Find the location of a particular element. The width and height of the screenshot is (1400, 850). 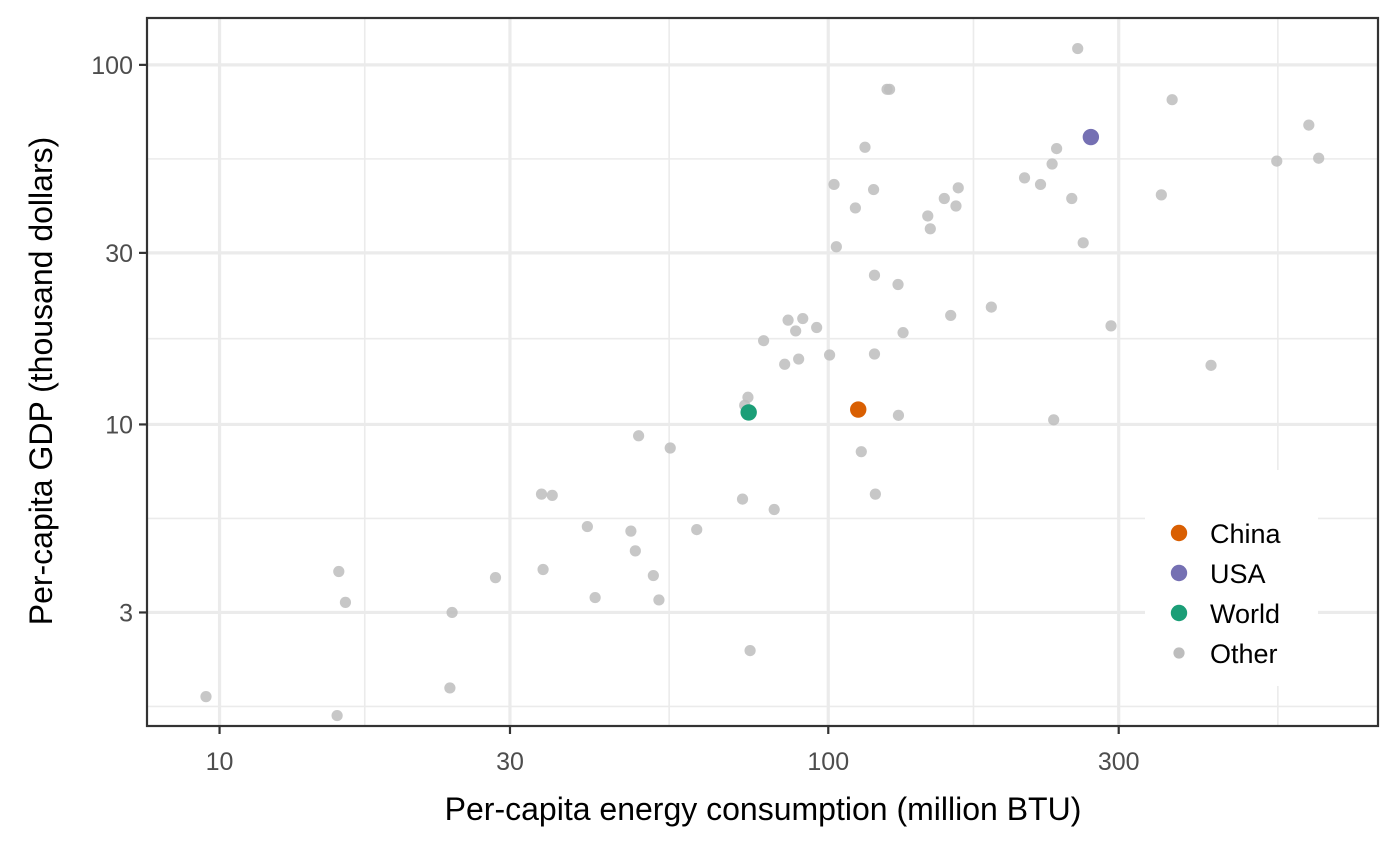

legend-key-china is located at coordinates (1179, 533).